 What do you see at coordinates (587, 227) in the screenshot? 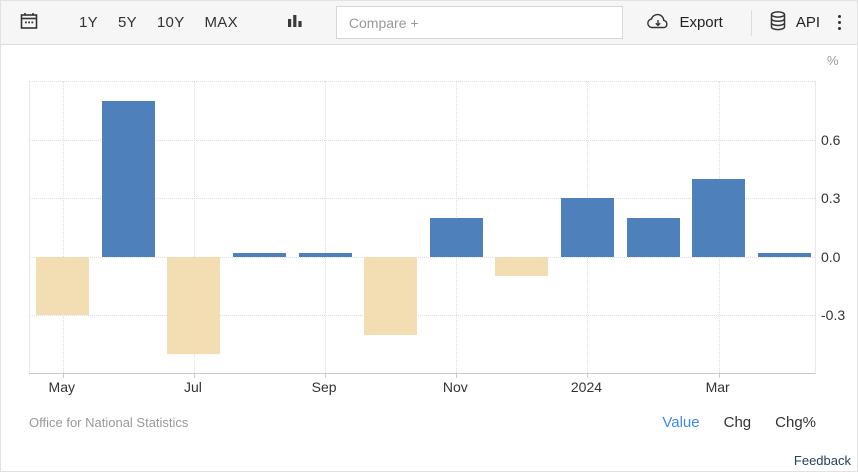
I see `bar-jan` at bounding box center [587, 227].